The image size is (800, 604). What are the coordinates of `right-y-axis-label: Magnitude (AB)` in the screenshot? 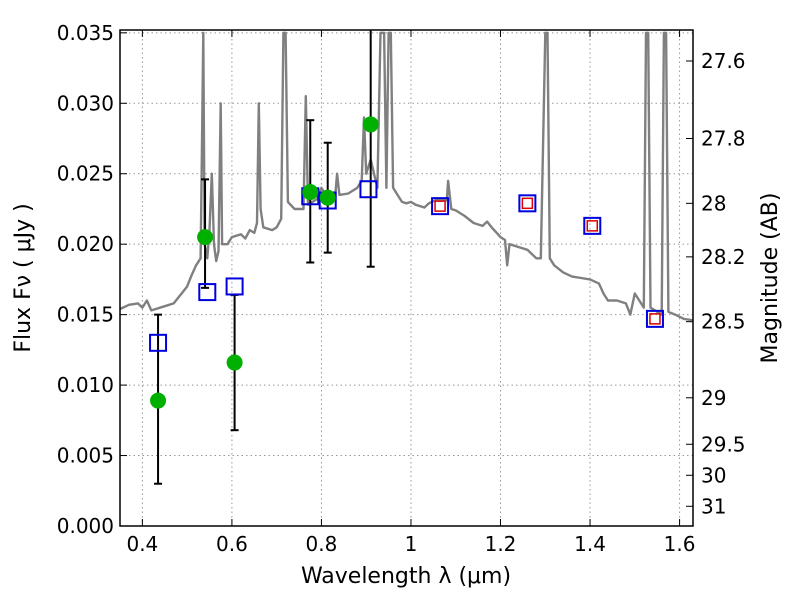 It's located at (770, 278).